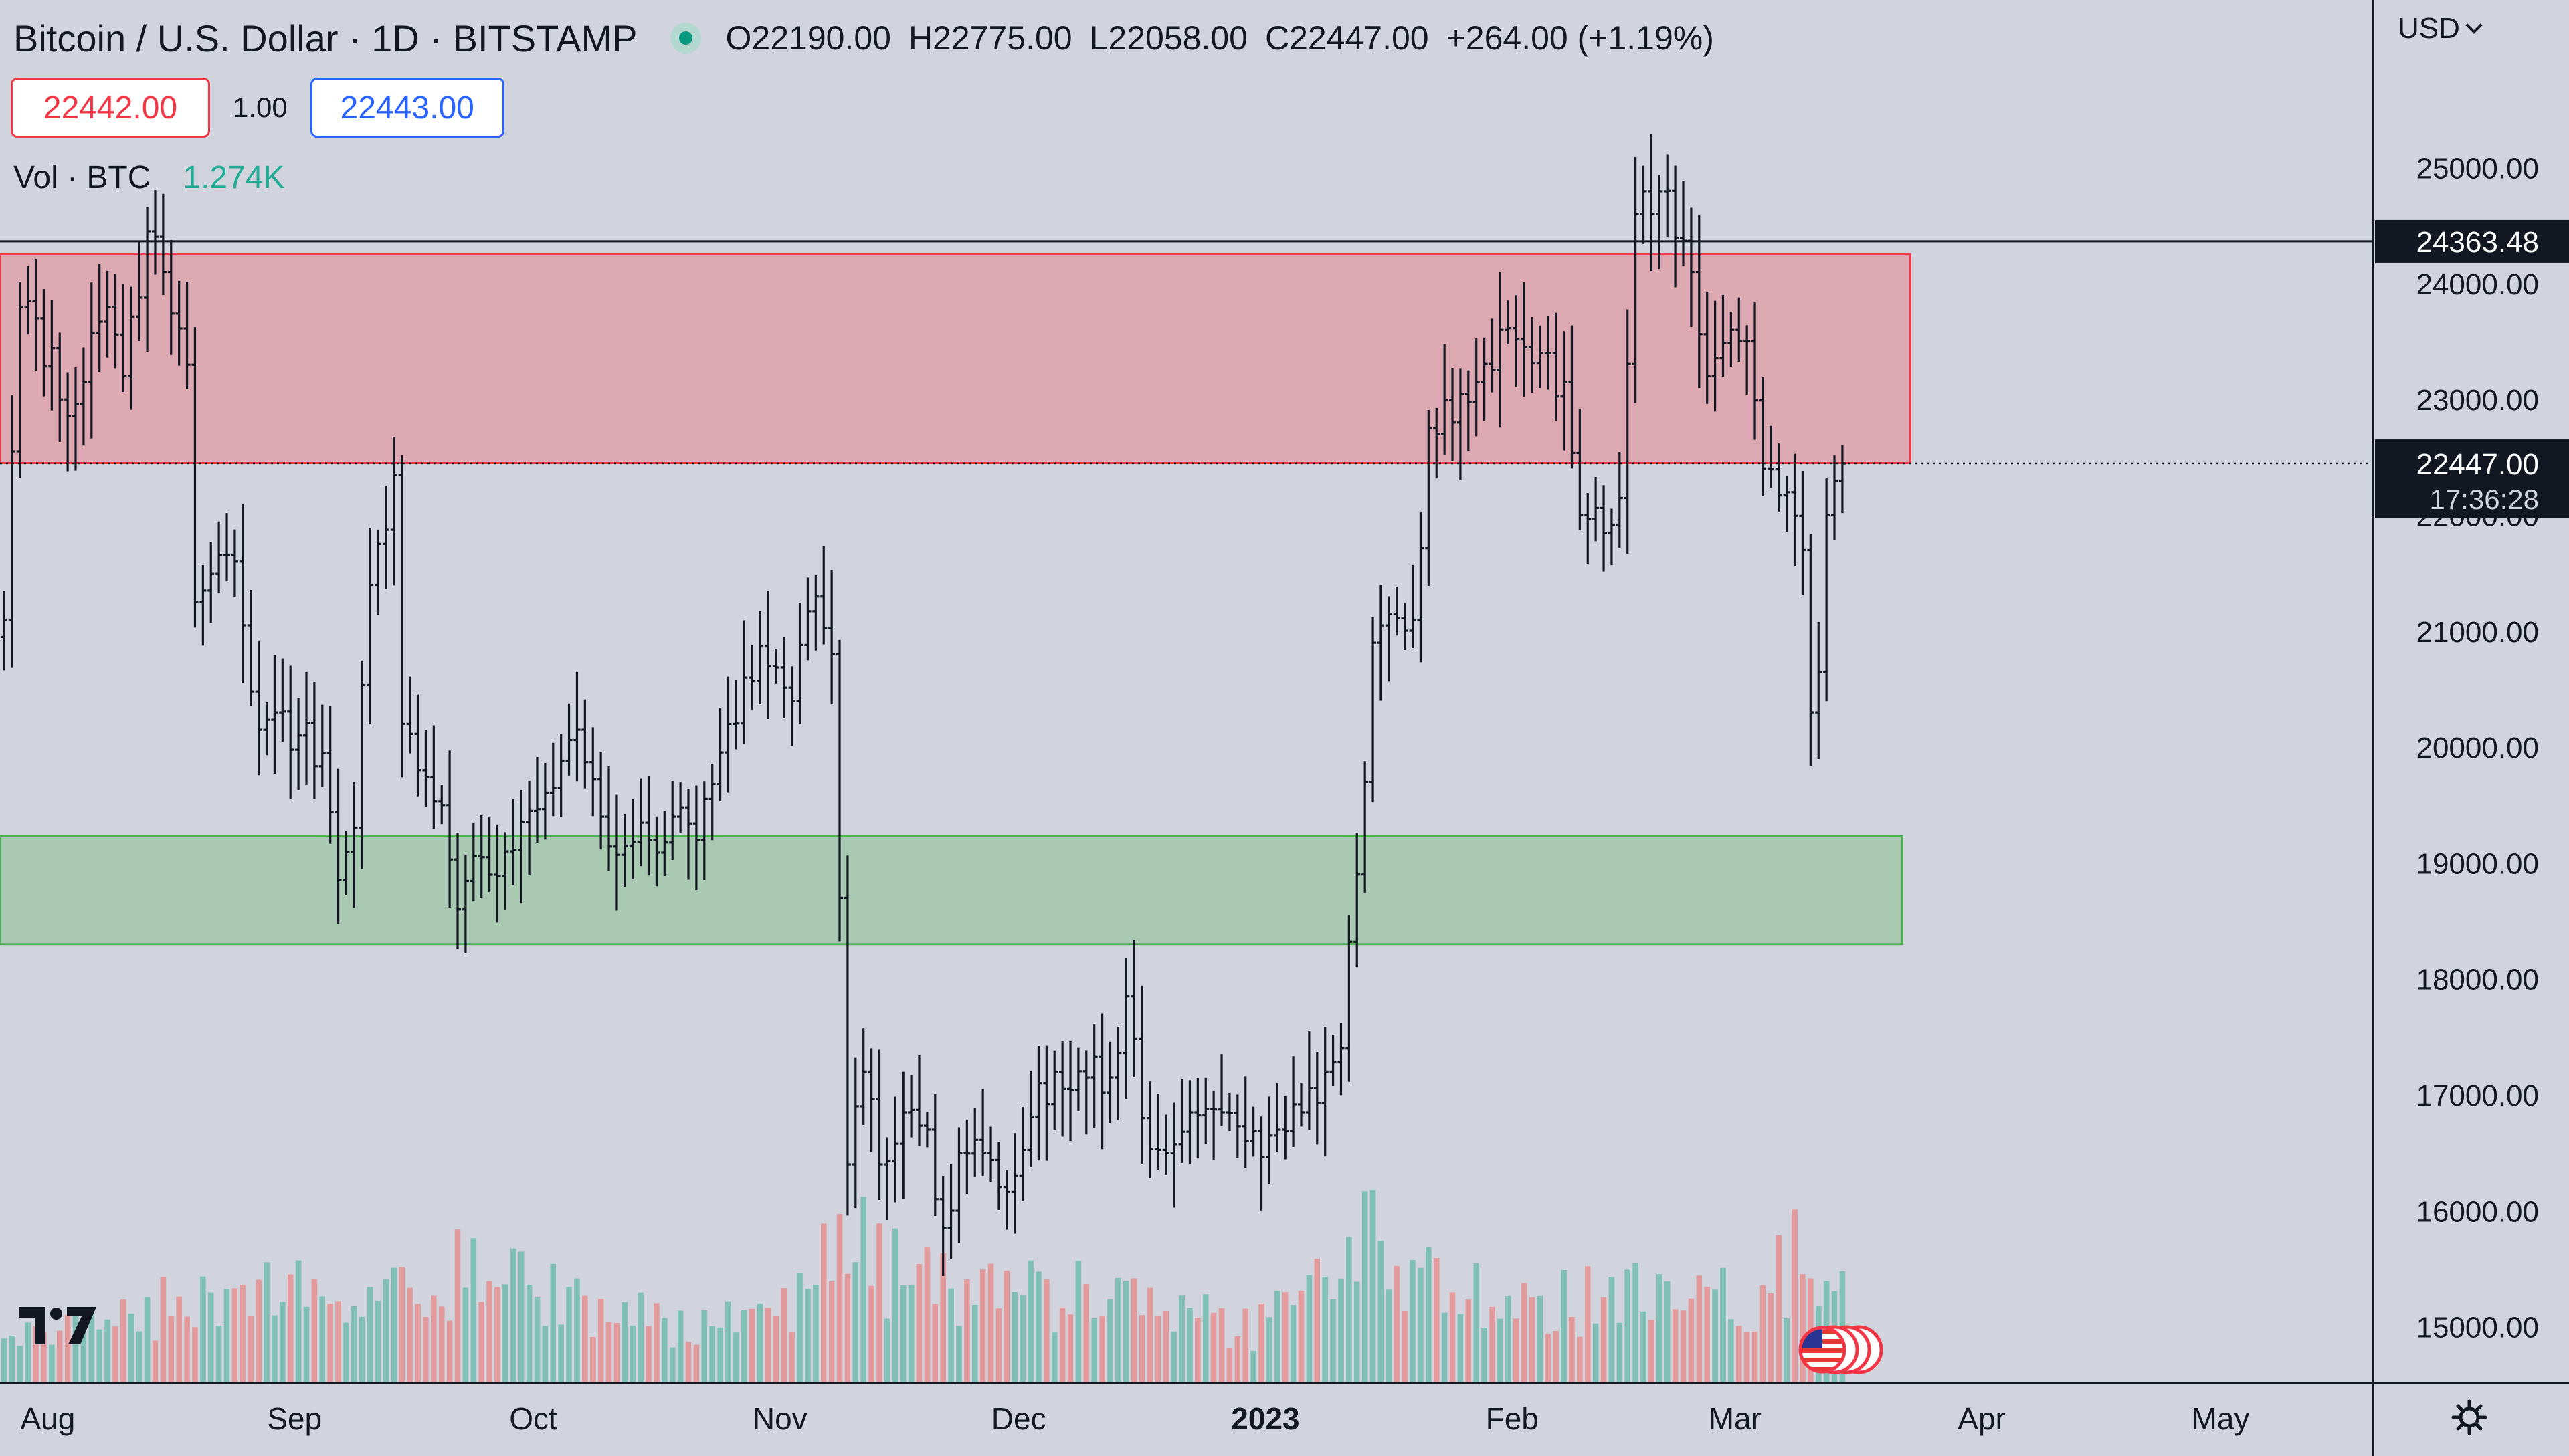 The height and width of the screenshot is (1456, 2569). I want to click on price-tick-label: 24000.00, so click(2477, 284).